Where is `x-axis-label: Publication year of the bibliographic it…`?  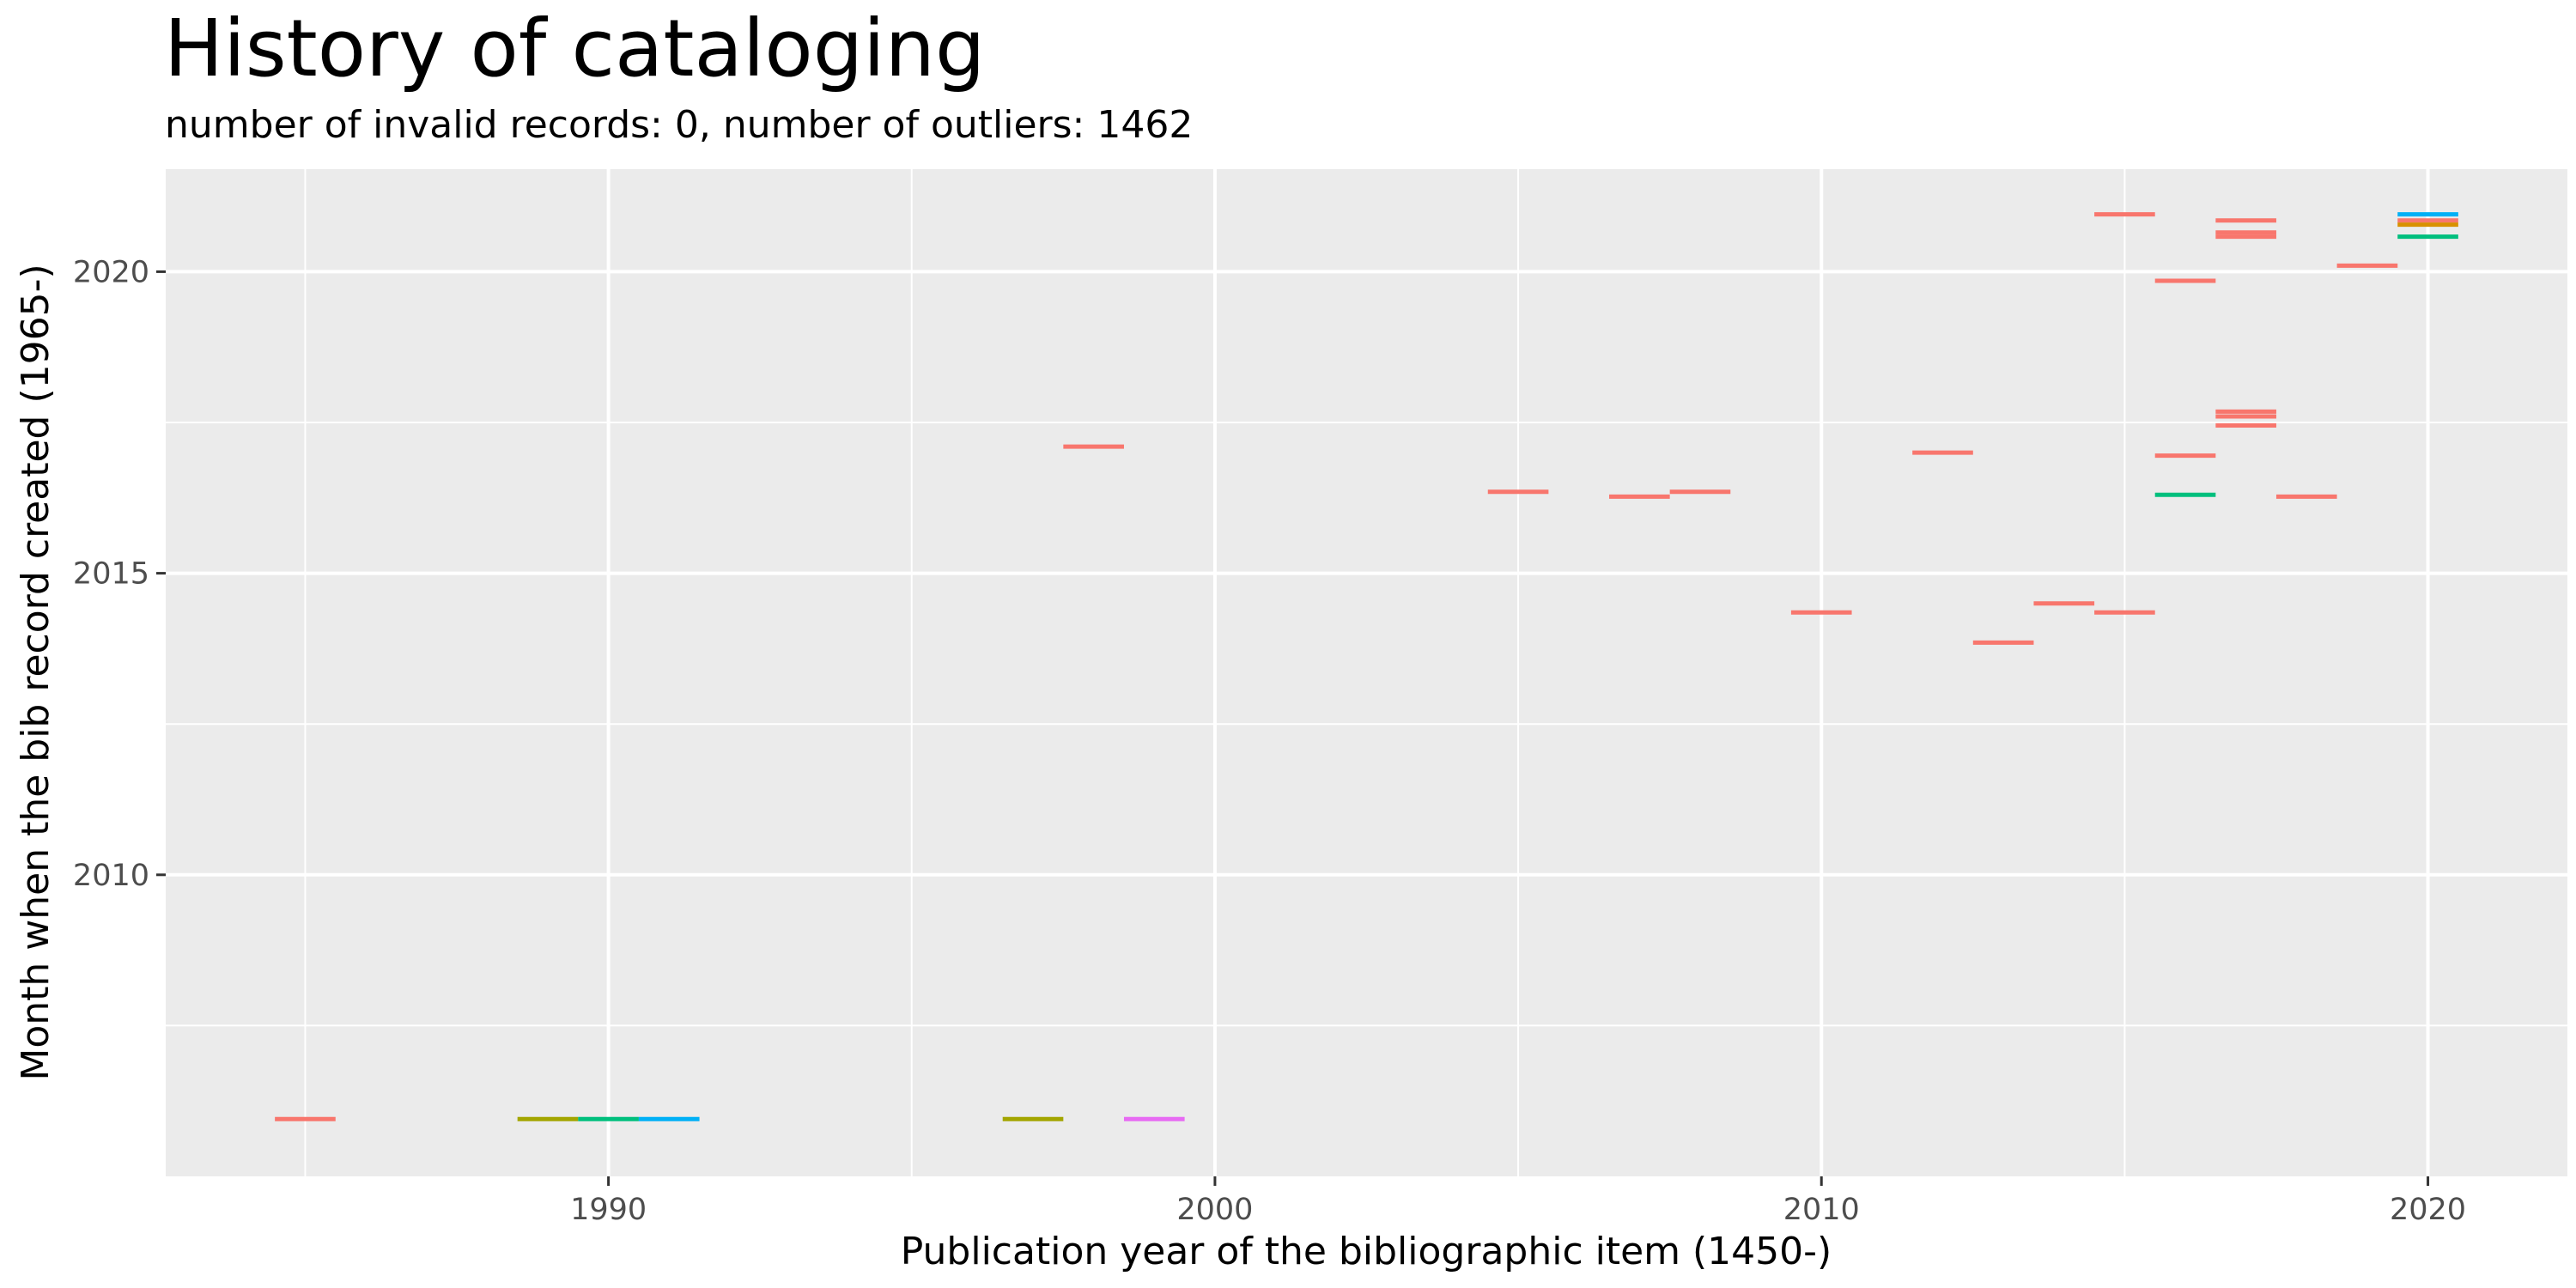
x-axis-label: Publication year of the bibliographic it… is located at coordinates (1367, 1251).